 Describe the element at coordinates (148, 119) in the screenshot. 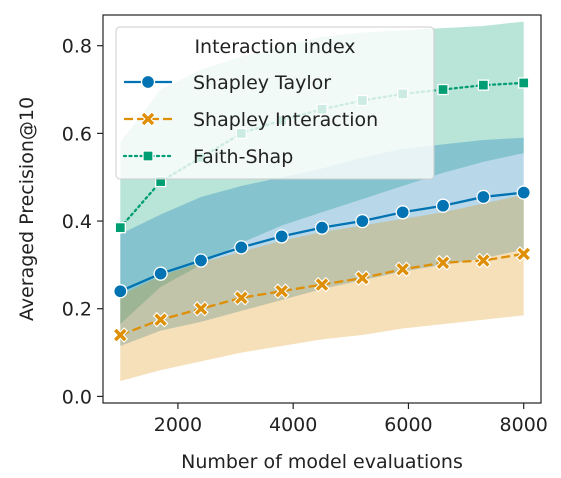

I see `legend-shapley-interaction-marker` at that location.